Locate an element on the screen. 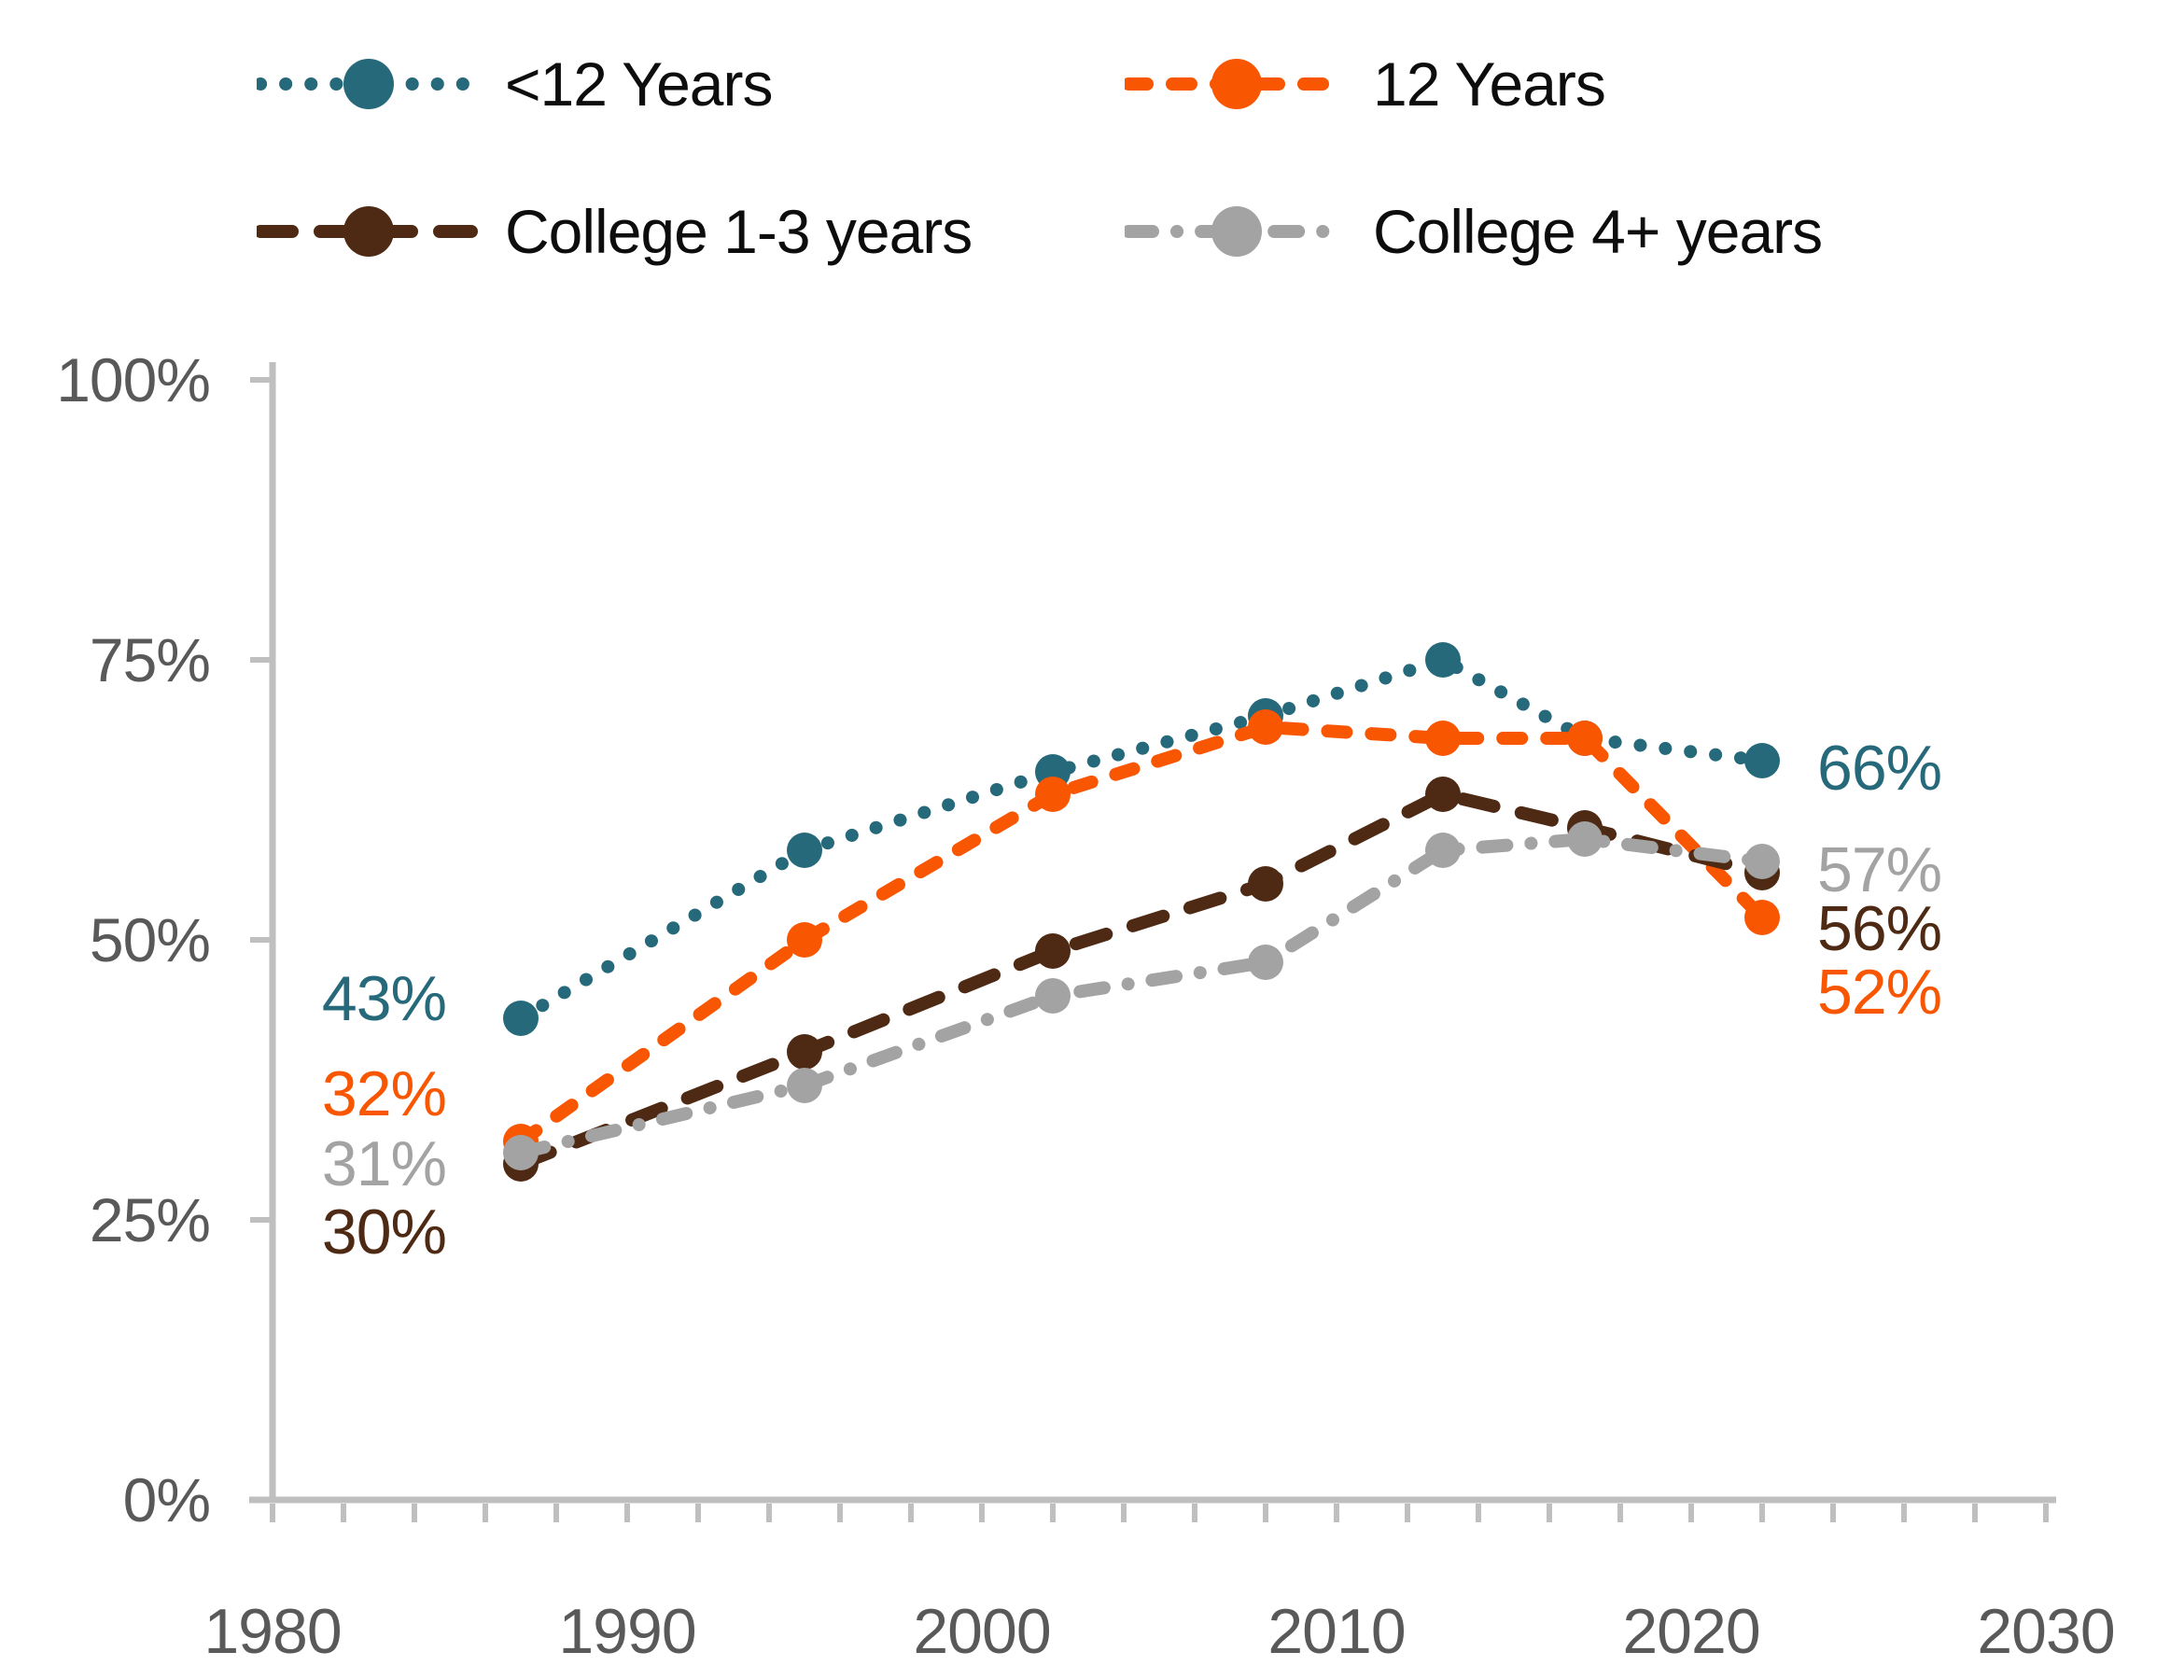  x-axis-tick-label: 2010 is located at coordinates (1336, 1631).